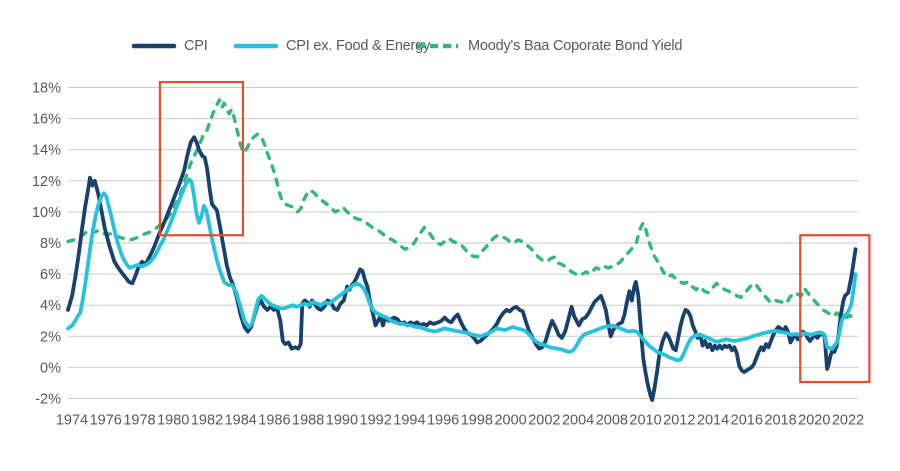  What do you see at coordinates (342, 421) in the screenshot?
I see `x-tick-1990: 1990` at bounding box center [342, 421].